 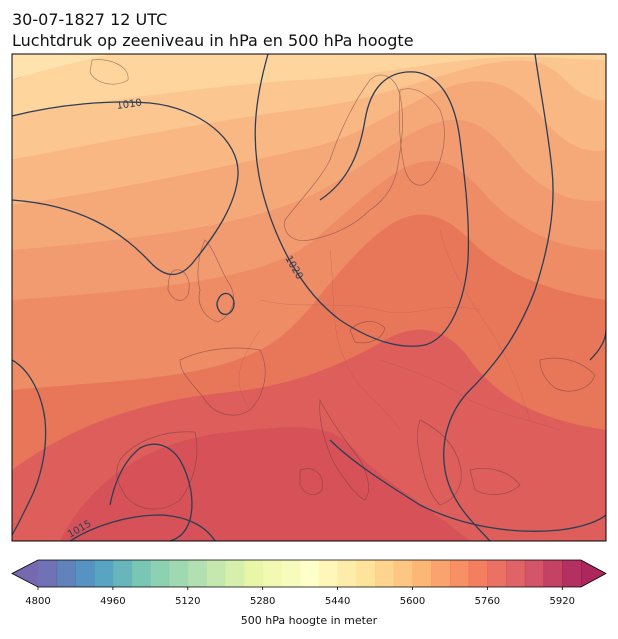 I want to click on chart-datetime: 30-07-1827 12 UTC, so click(x=90, y=19).